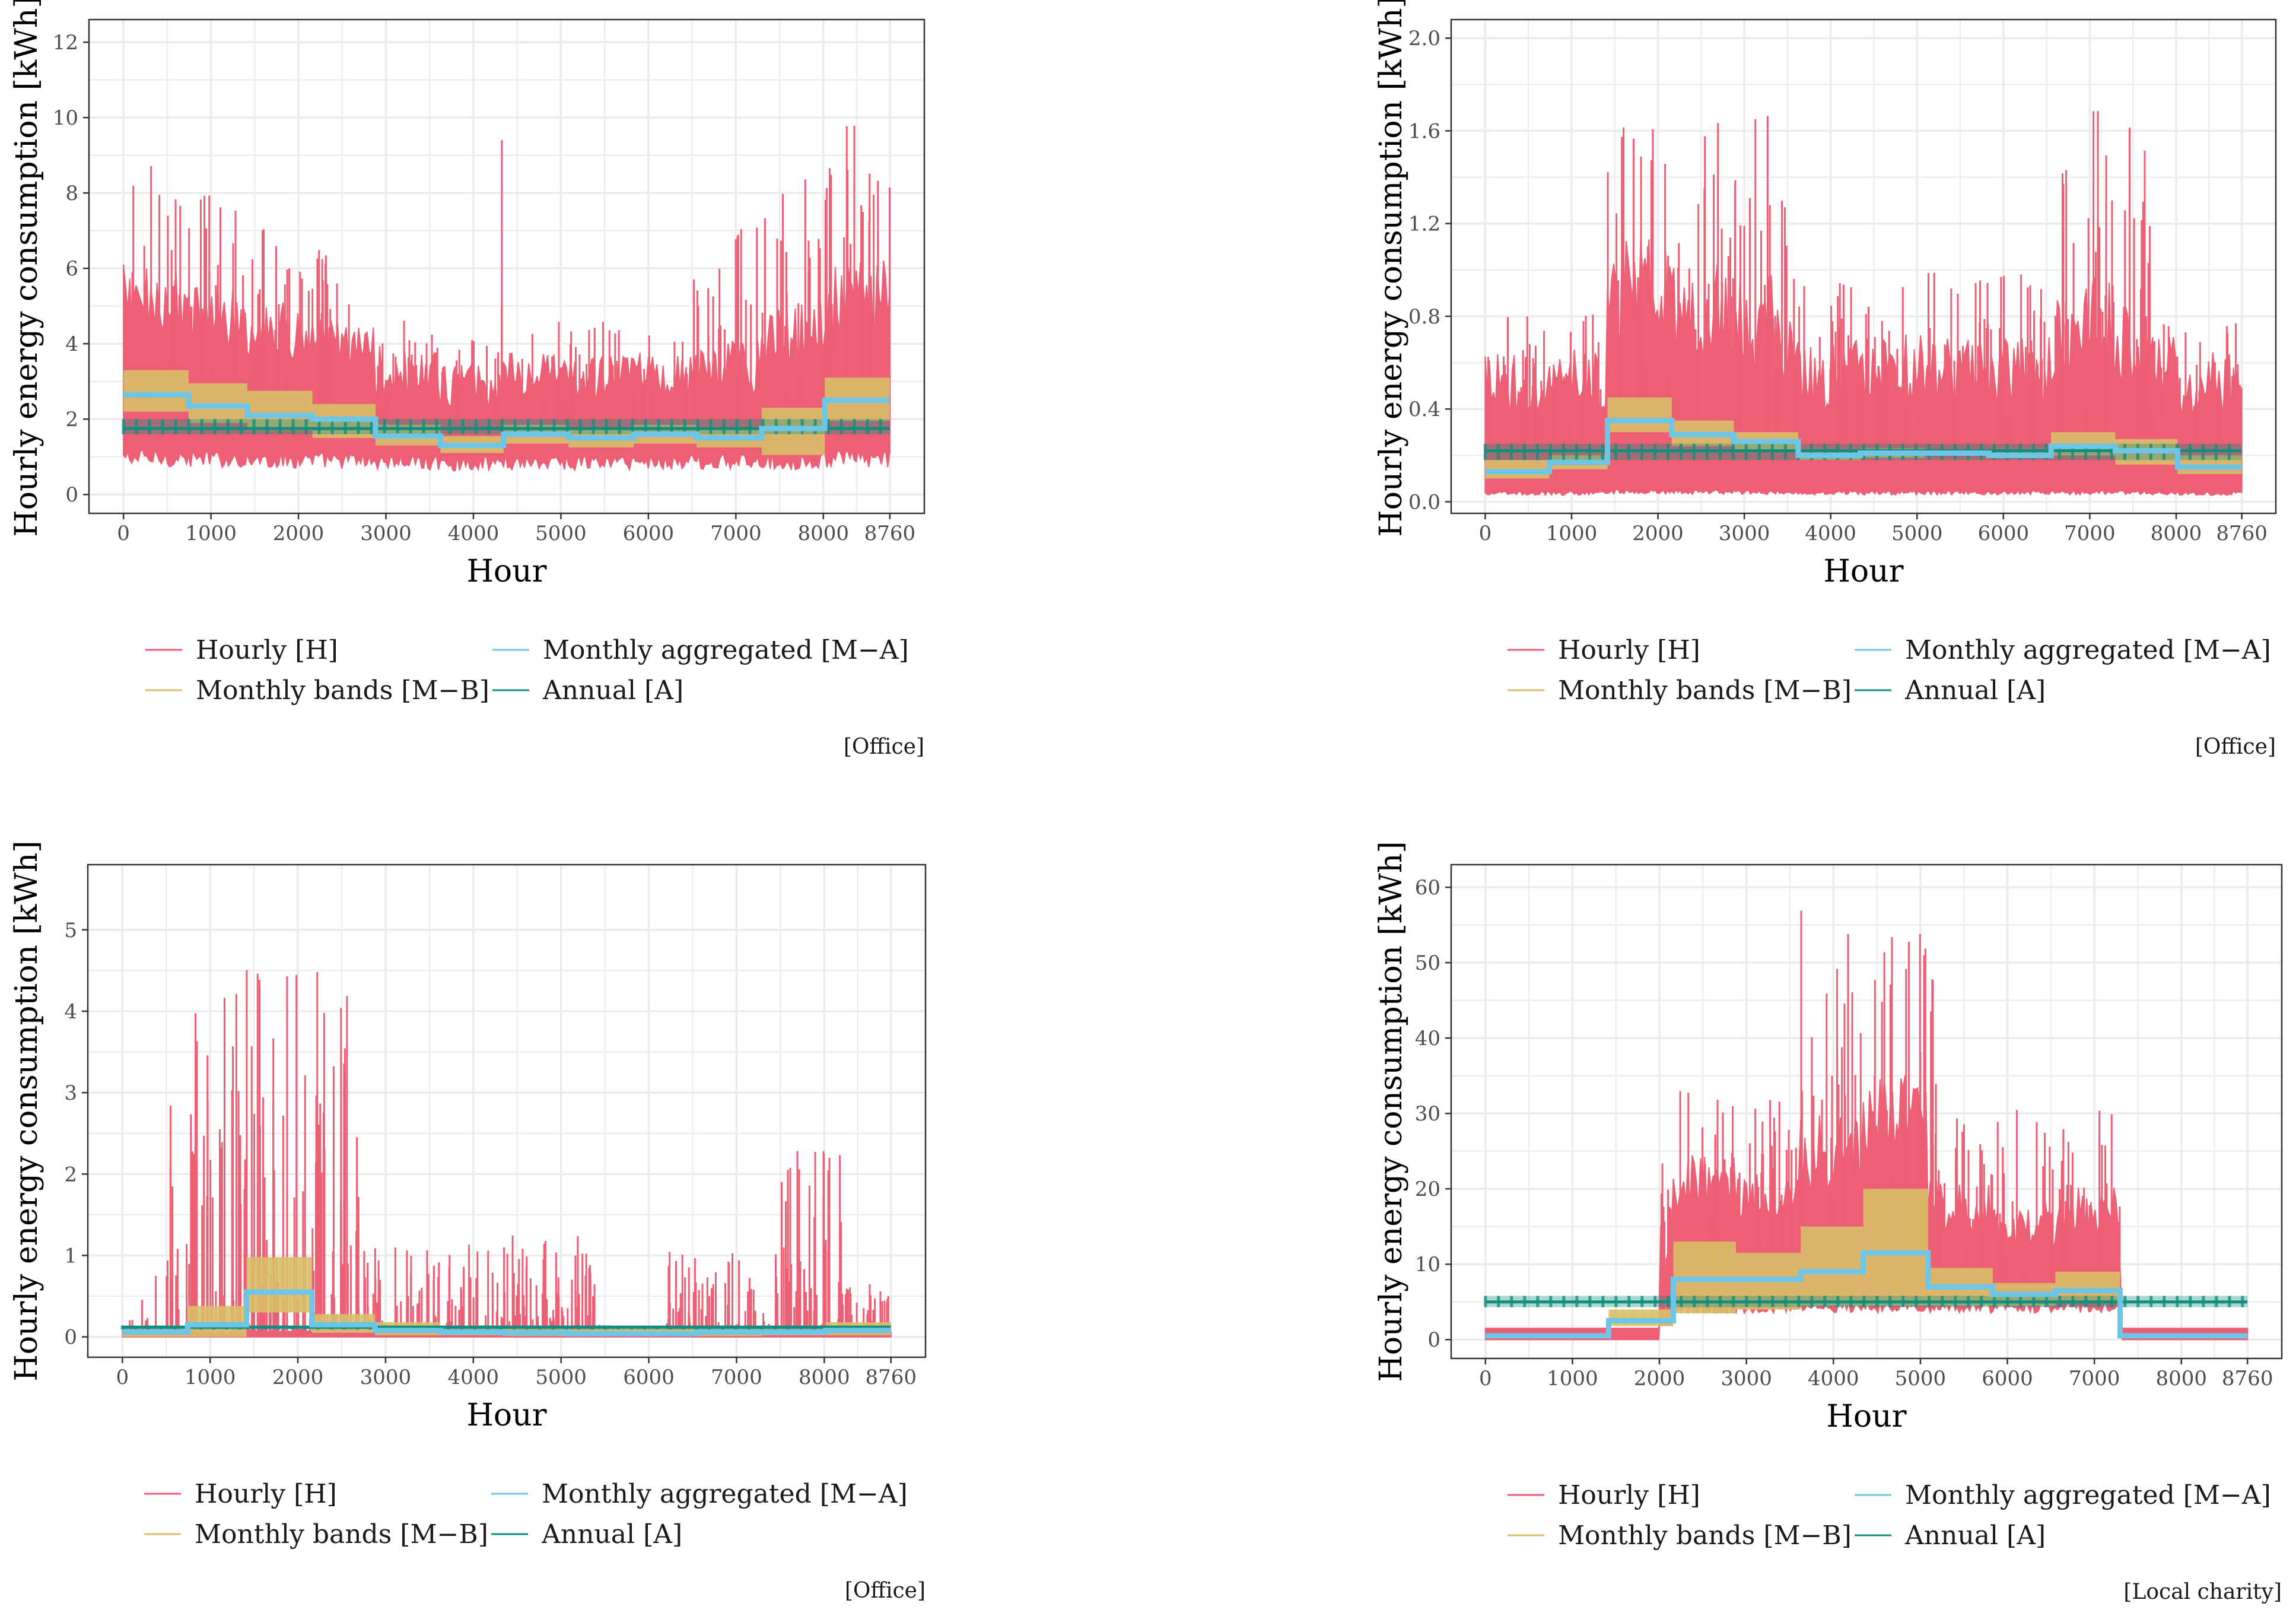  Describe the element at coordinates (1427, 1038) in the screenshot. I see `y-tick-label: 40` at that location.